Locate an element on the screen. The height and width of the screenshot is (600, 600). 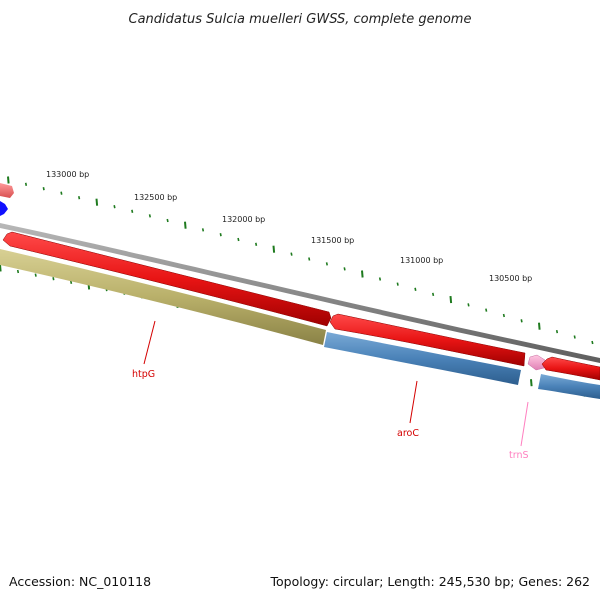
gene-label-trnS-group: trnS is located at coordinates (519, 431).